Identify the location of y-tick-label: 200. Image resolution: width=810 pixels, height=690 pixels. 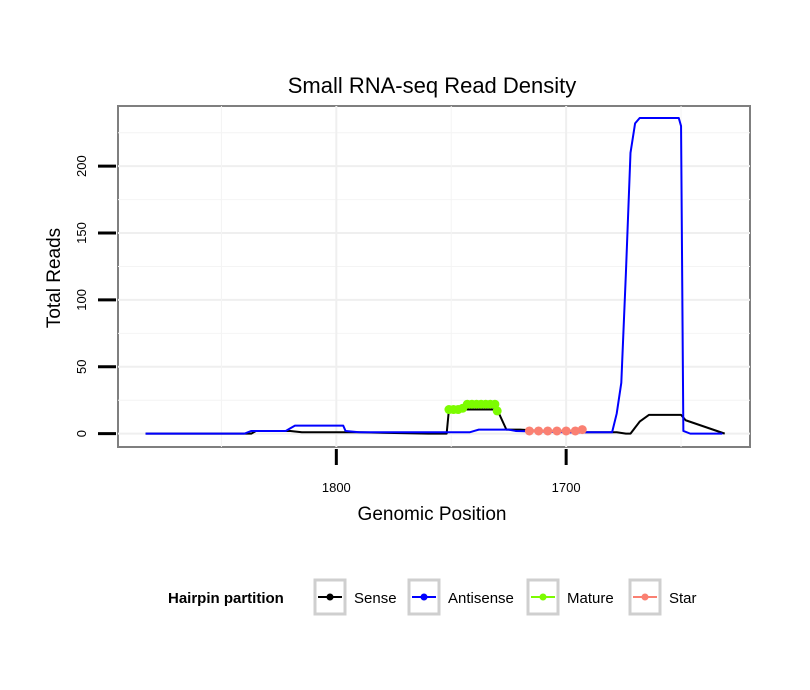
(81, 166).